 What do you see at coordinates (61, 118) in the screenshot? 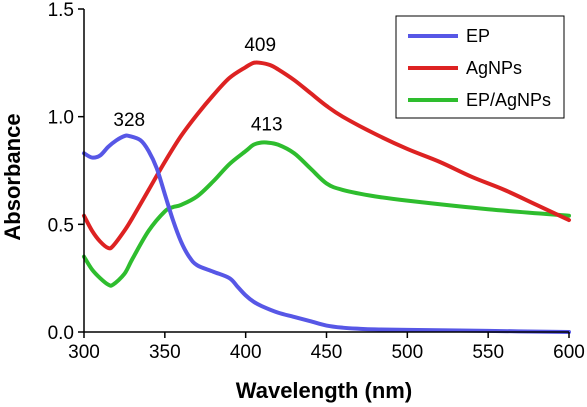
I see `y-tick-label: 1.0` at bounding box center [61, 118].